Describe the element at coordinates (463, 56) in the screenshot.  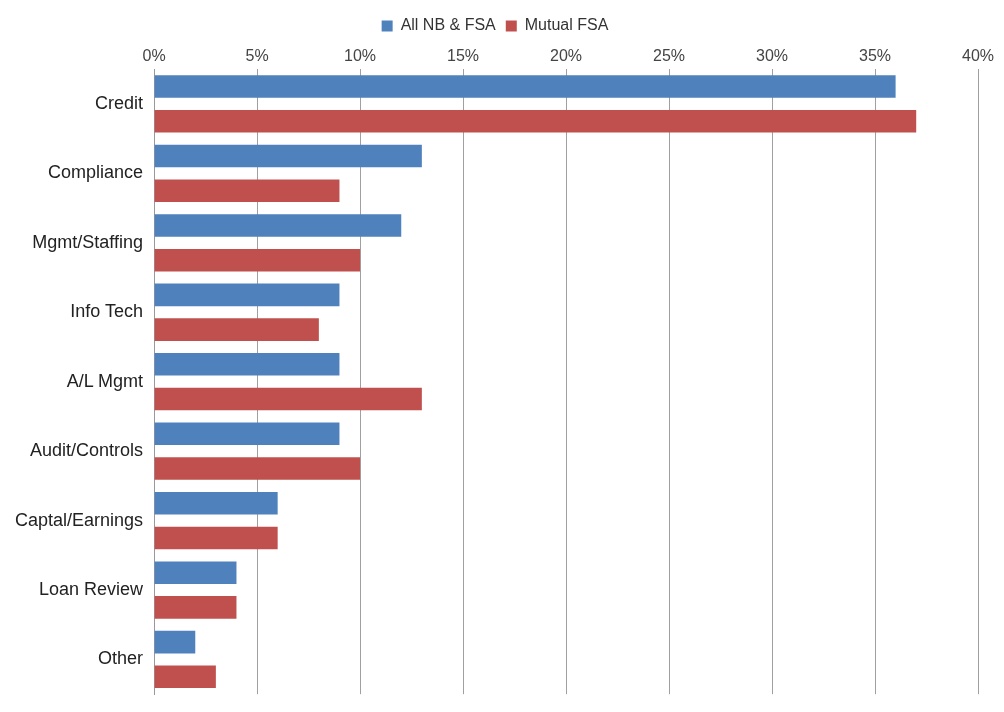
I see `x-tick-label: 15%` at that location.